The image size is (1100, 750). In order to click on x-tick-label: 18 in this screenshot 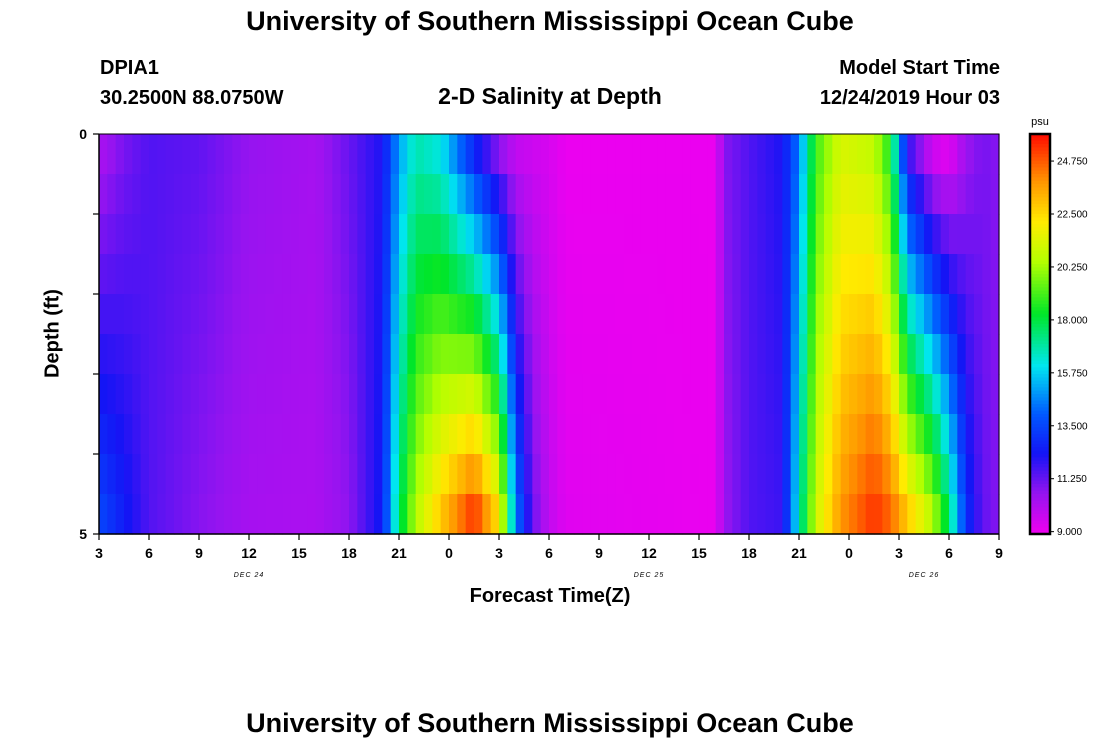, I will do `click(749, 553)`.